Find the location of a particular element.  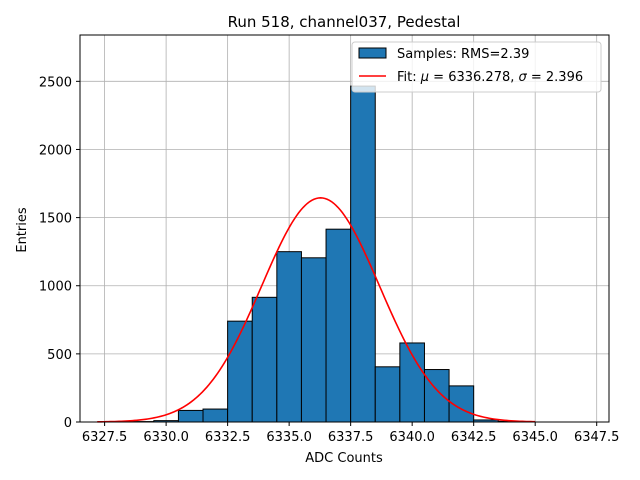

y-axis-ticks: 0 500 1000 1500 2000 2500 is located at coordinates (59, 253).